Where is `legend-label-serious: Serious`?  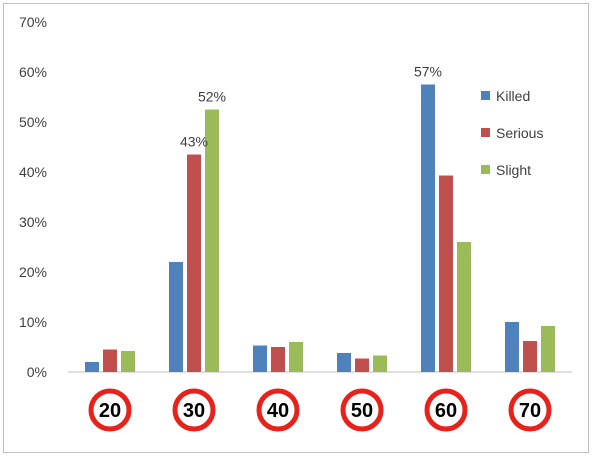
legend-label-serious: Serious is located at coordinates (519, 133).